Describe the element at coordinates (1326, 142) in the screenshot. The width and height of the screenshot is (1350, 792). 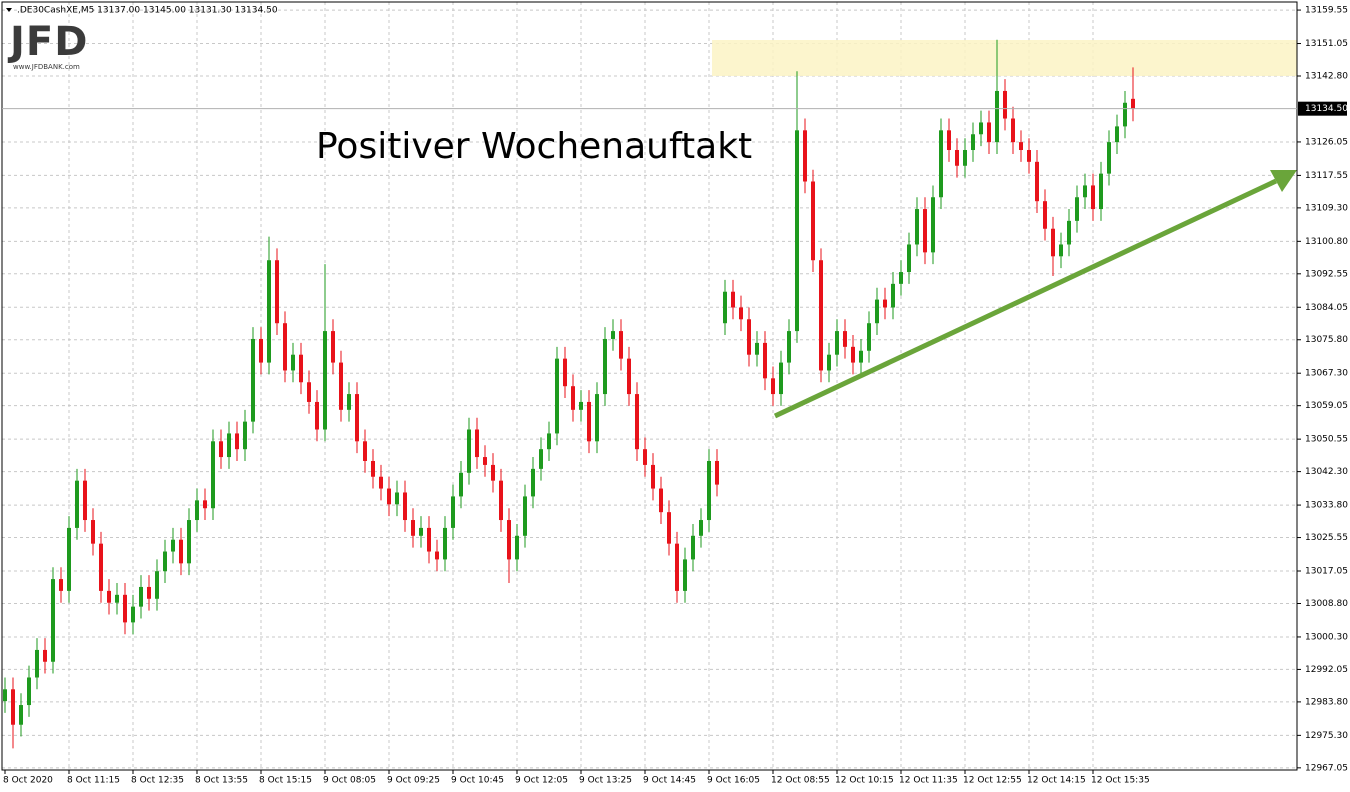
I see `y-tick-label: 13126.05` at that location.